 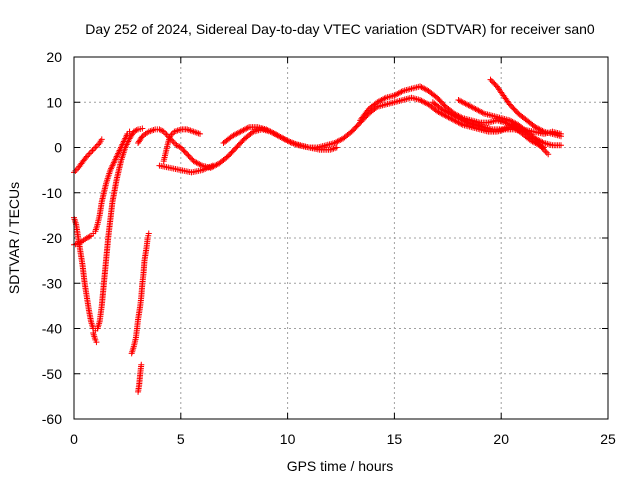 I want to click on y-tick-label: -40, so click(x=52, y=329).